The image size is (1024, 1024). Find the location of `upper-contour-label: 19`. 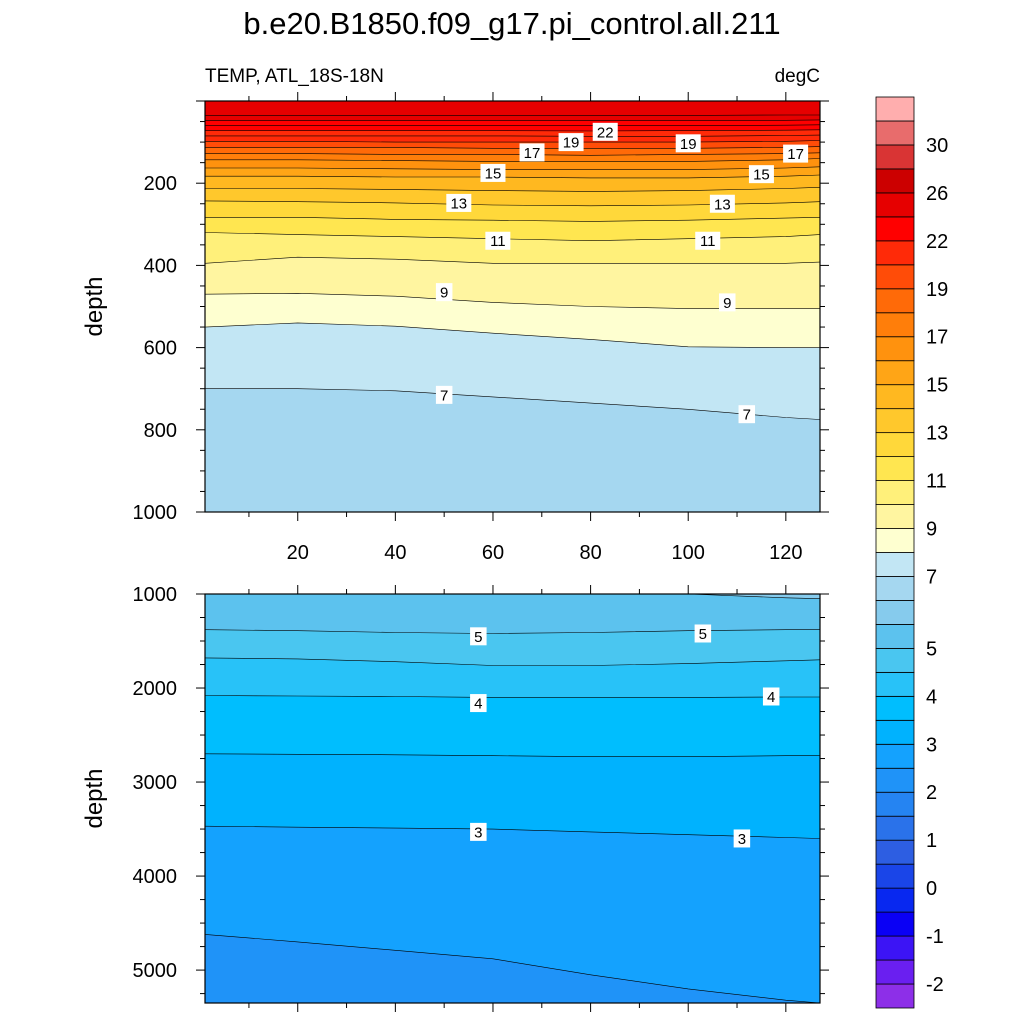

upper-contour-label: 19 is located at coordinates (688, 143).